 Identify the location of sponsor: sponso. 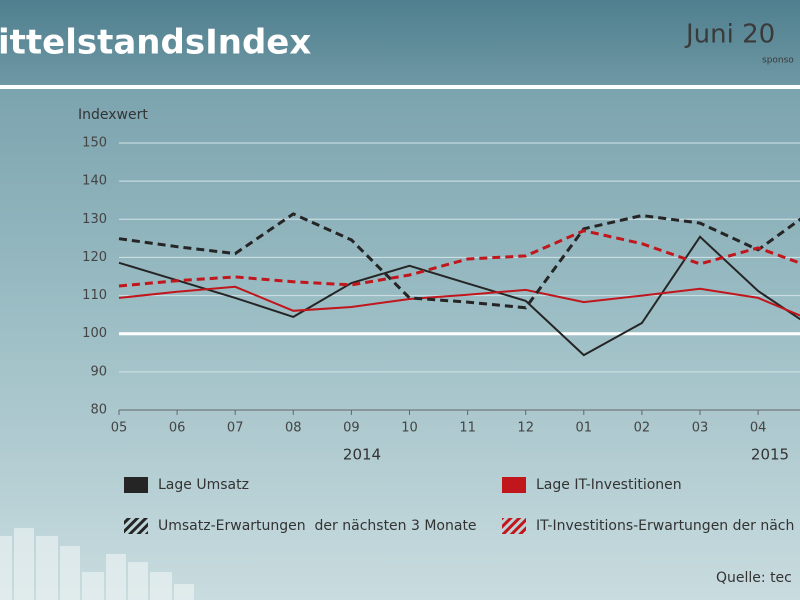
(778, 61).